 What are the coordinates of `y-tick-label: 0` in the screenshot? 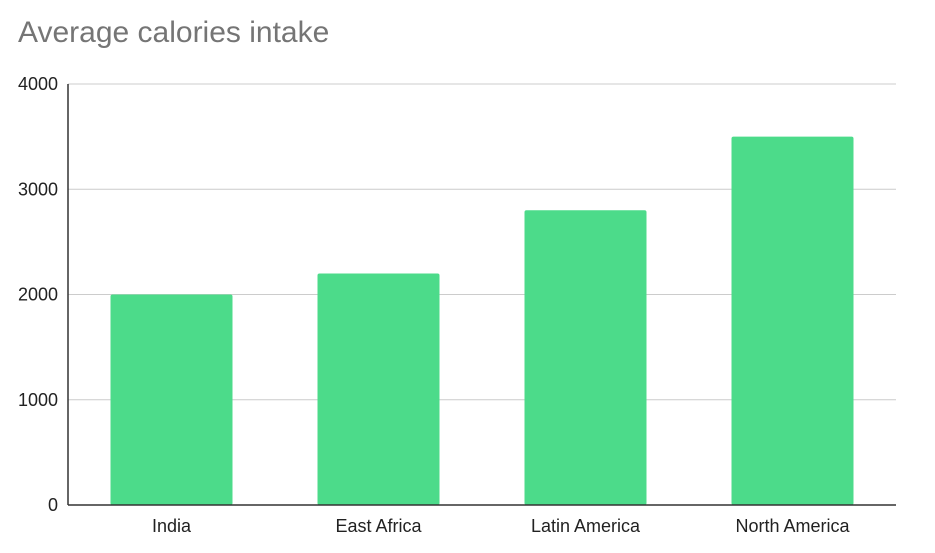 It's located at (53, 505).